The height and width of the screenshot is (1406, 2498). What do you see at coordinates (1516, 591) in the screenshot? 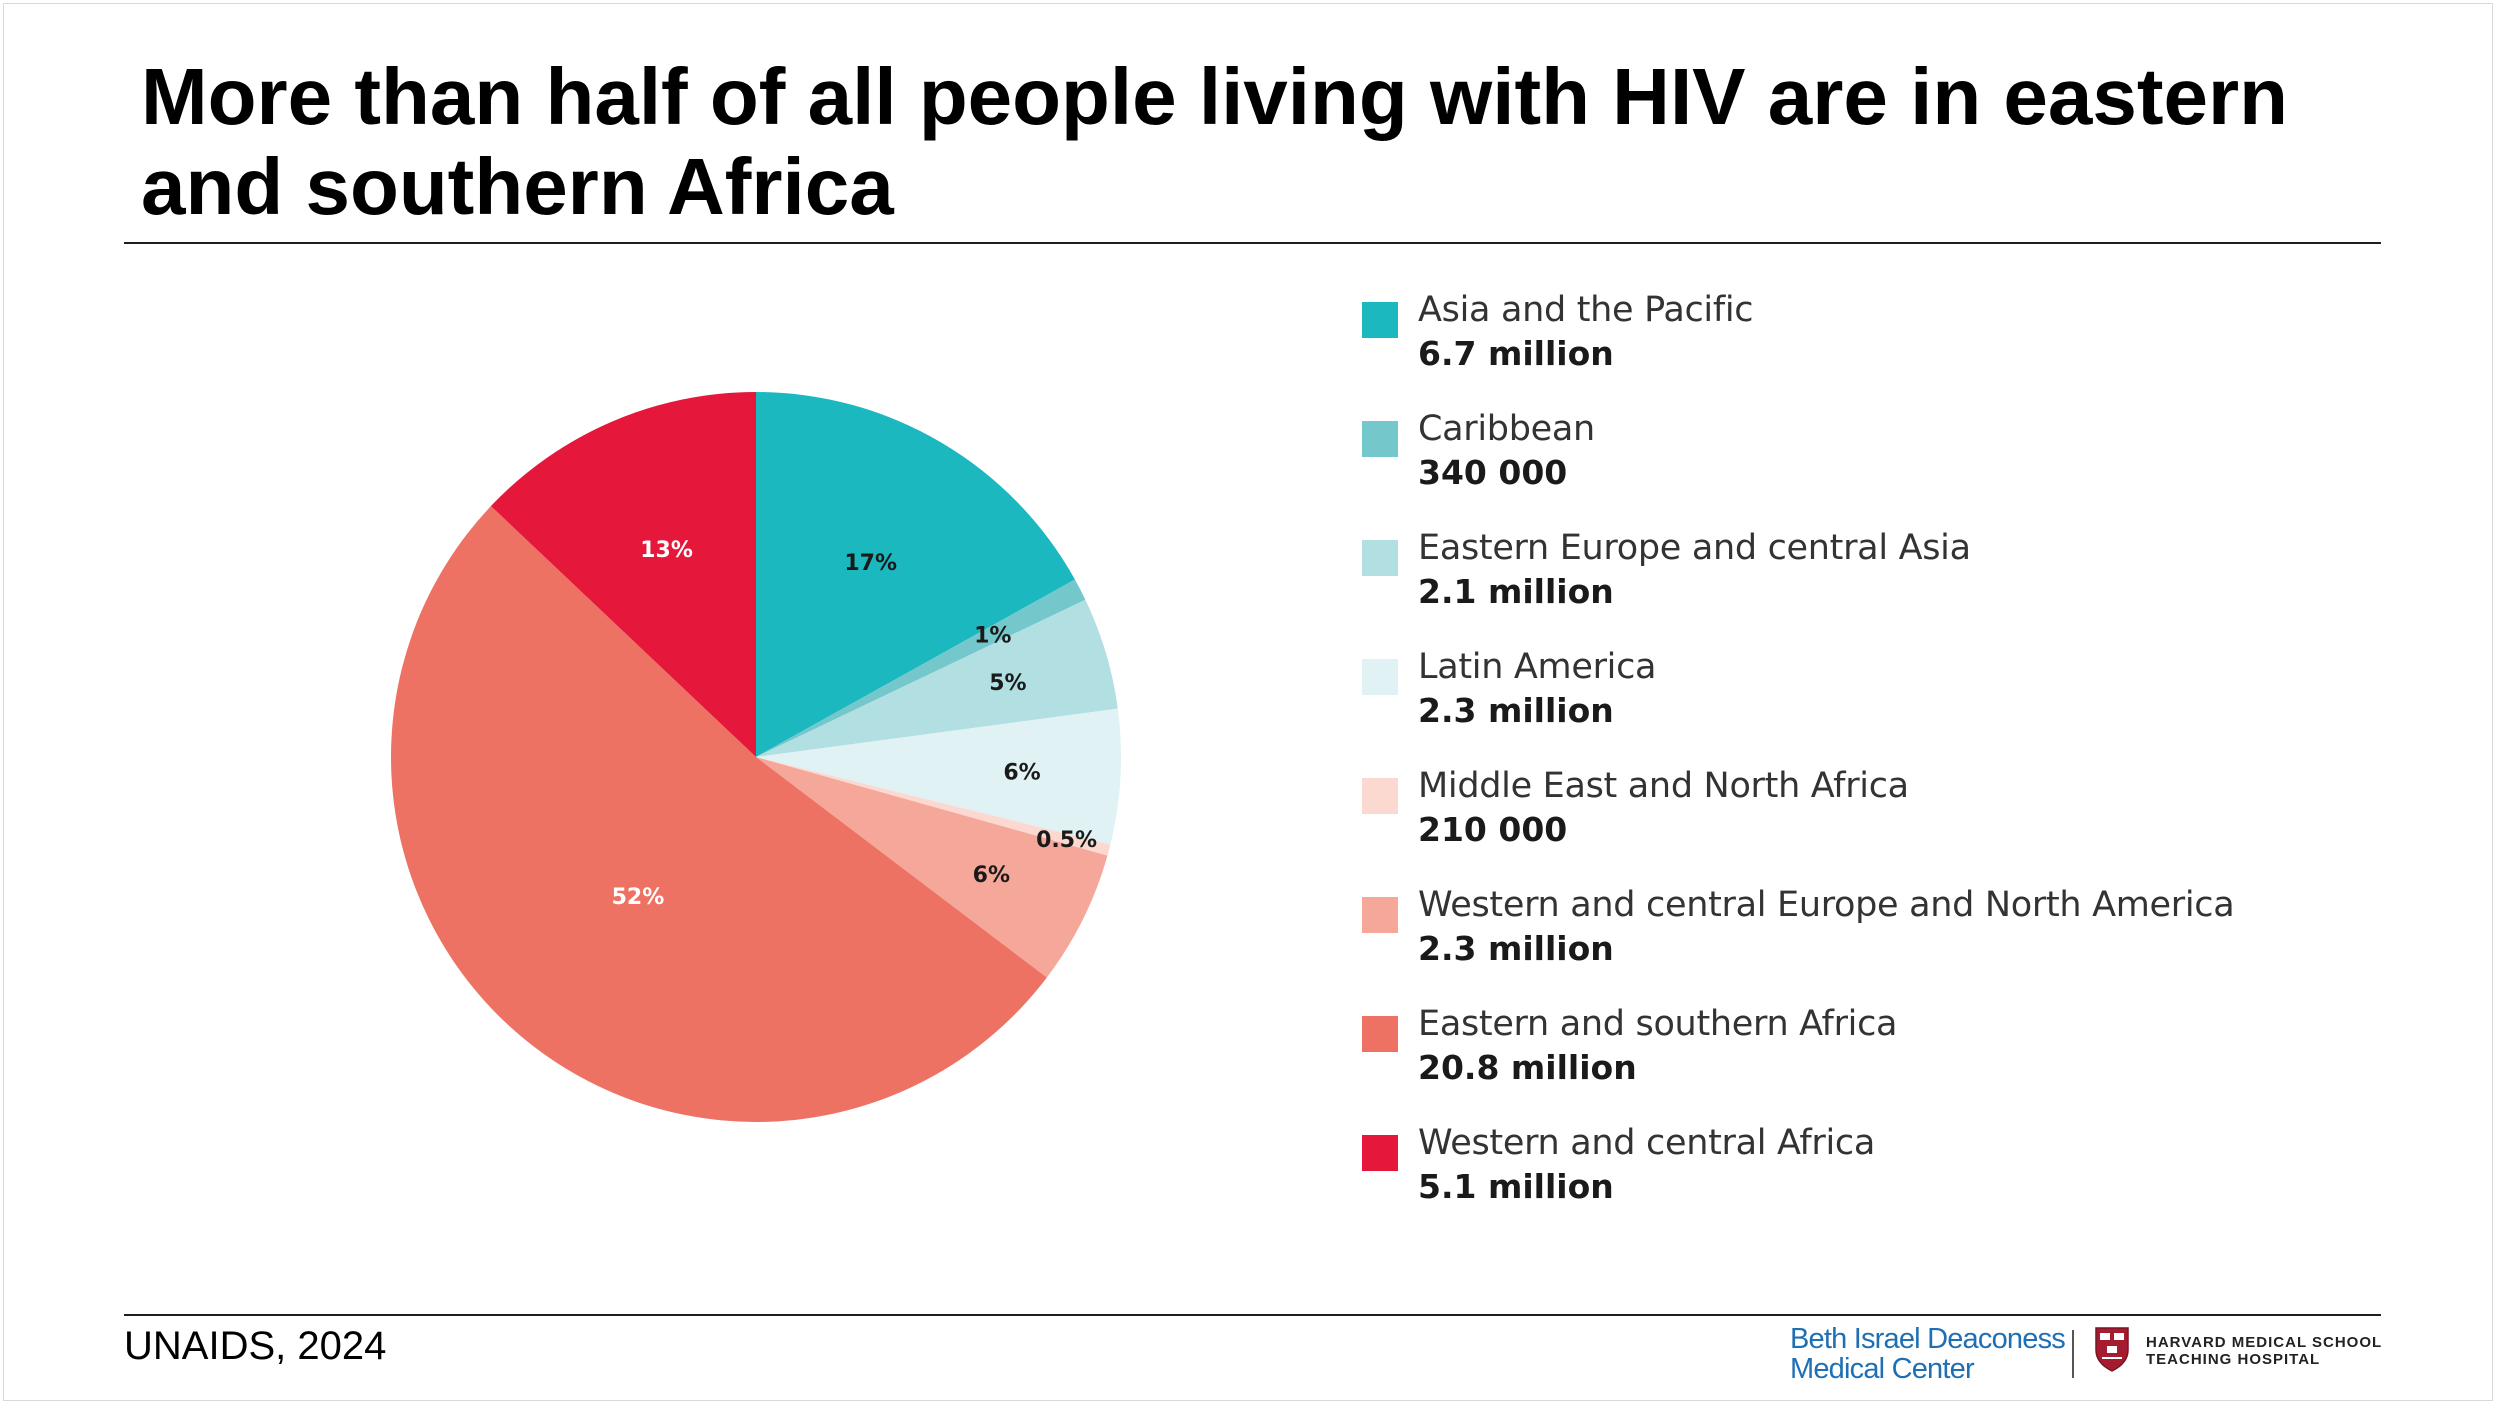
I see `legend-region-value: 2.1 million` at bounding box center [1516, 591].